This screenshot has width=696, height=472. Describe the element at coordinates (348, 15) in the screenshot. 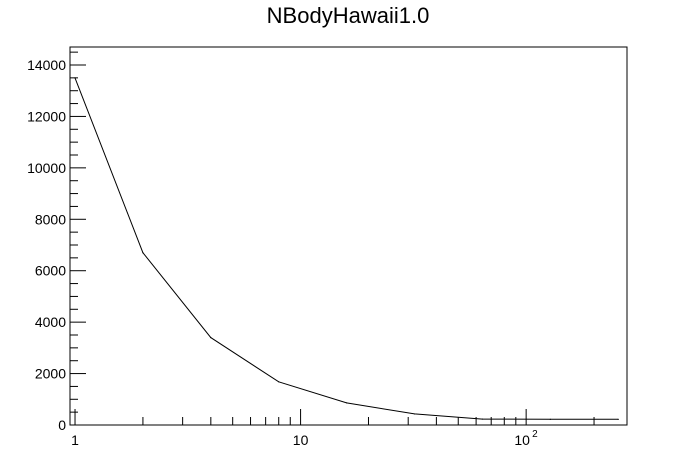

I see `chart-title: NBodyHawaii1.0` at that location.